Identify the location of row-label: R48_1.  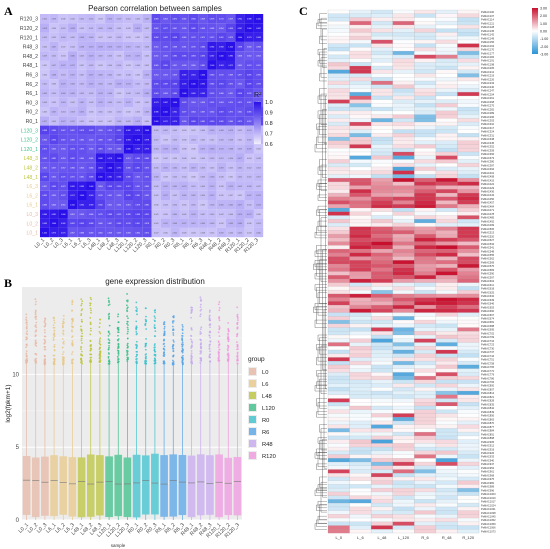
(30, 66).